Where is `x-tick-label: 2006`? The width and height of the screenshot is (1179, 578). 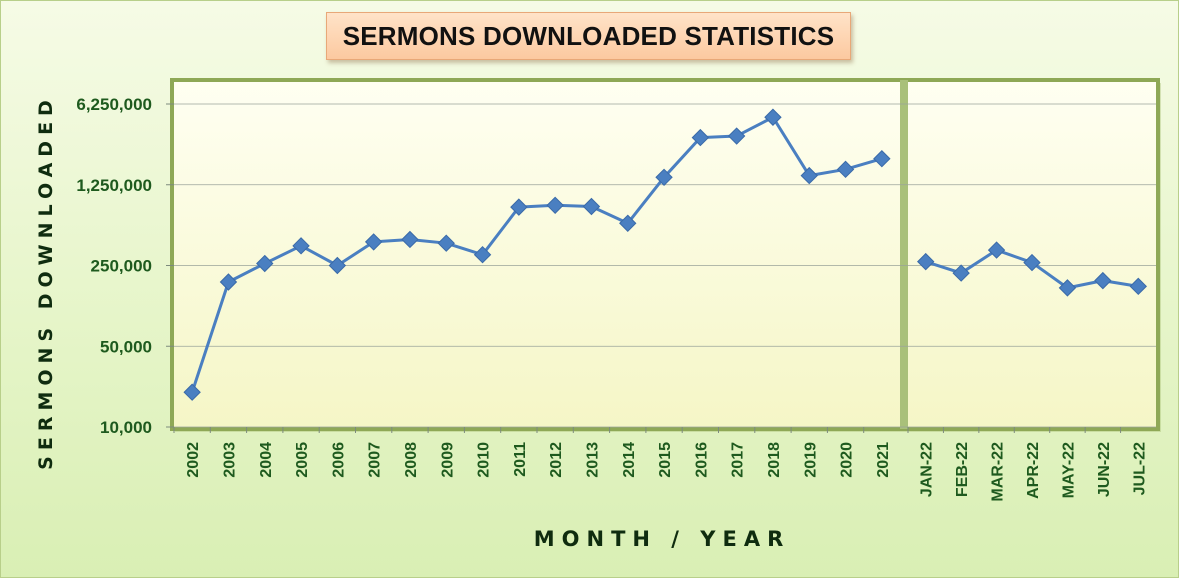 x-tick-label: 2006 is located at coordinates (338, 460).